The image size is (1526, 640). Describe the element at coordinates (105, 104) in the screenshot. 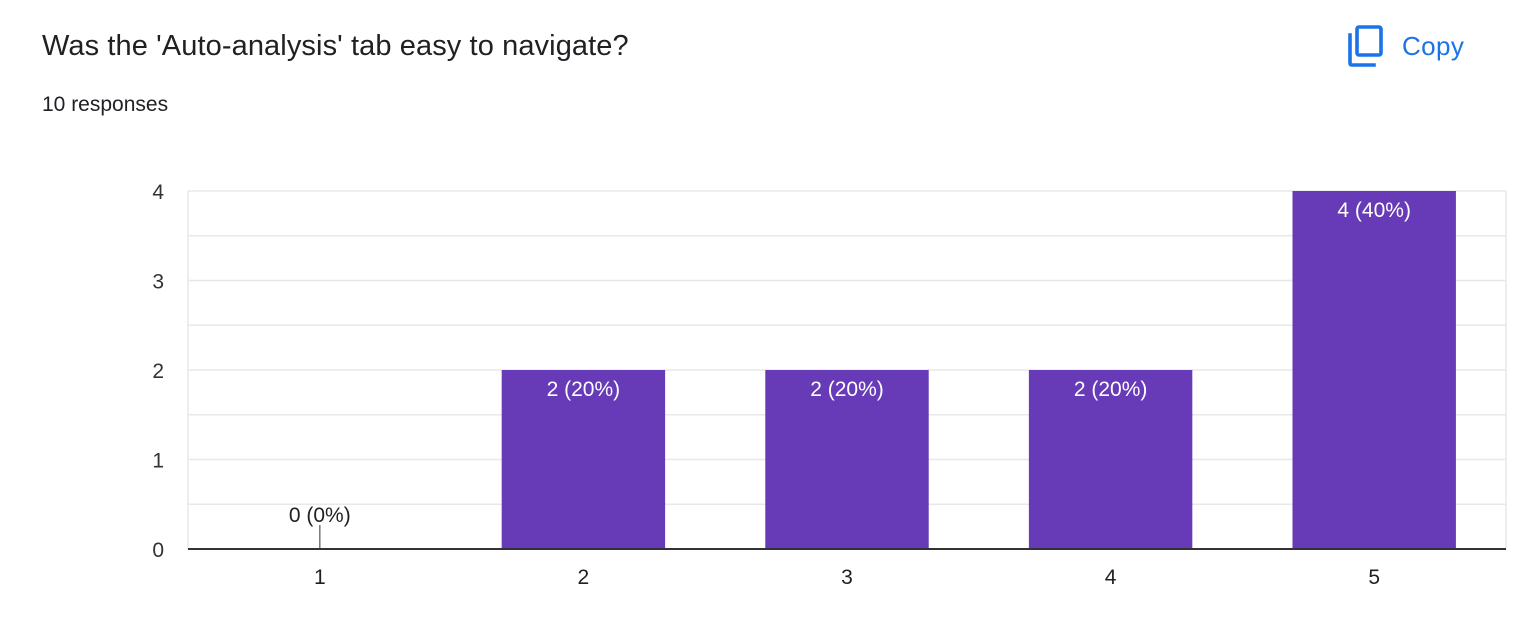

I see `response-count: 10 responses` at that location.